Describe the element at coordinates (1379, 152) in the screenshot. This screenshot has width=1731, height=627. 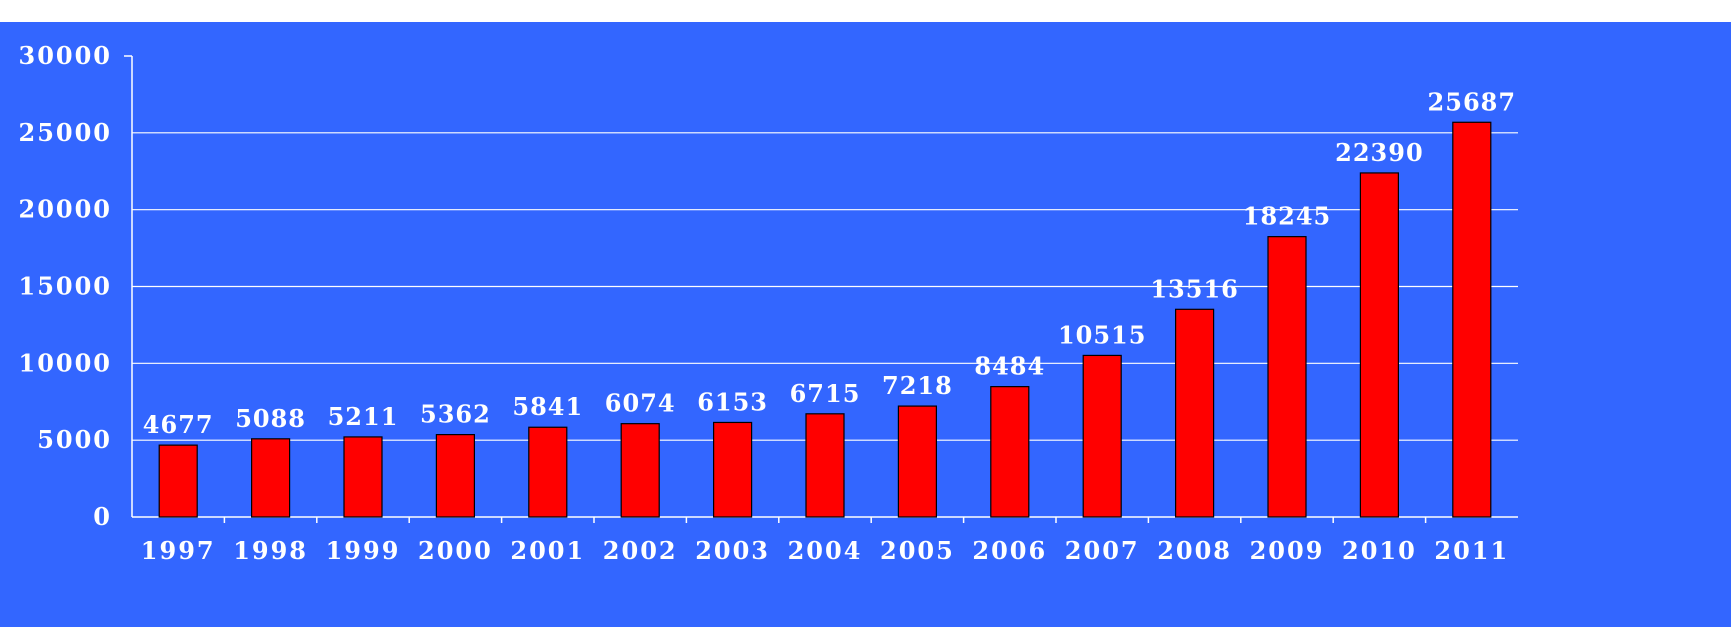
I see `data-label: 22390` at that location.